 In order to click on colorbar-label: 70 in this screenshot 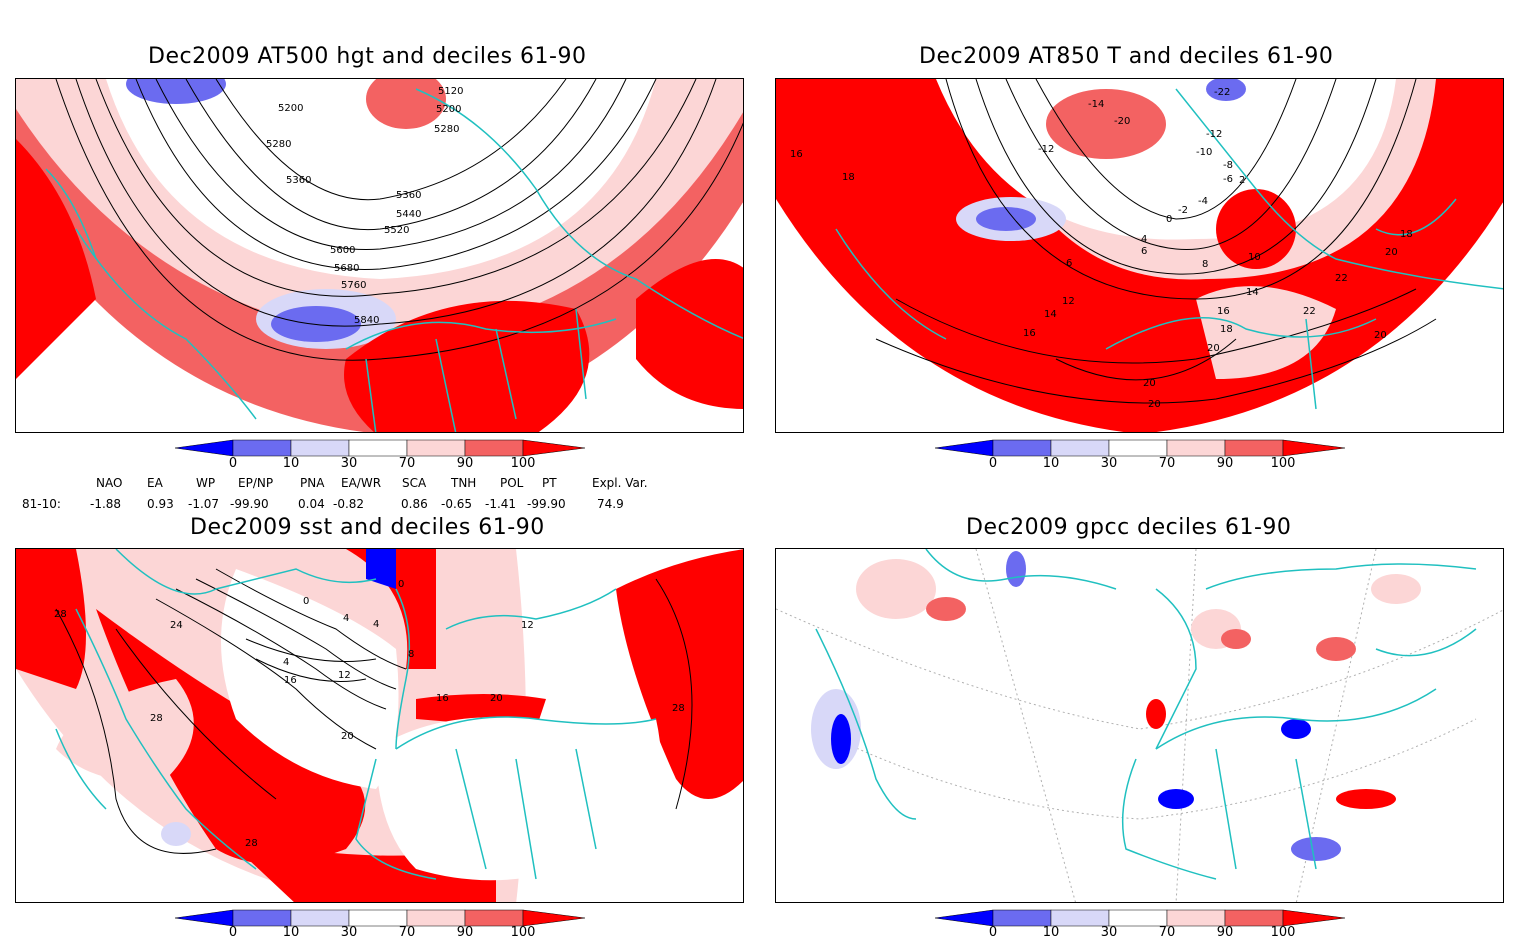, I will do `click(1167, 463)`.